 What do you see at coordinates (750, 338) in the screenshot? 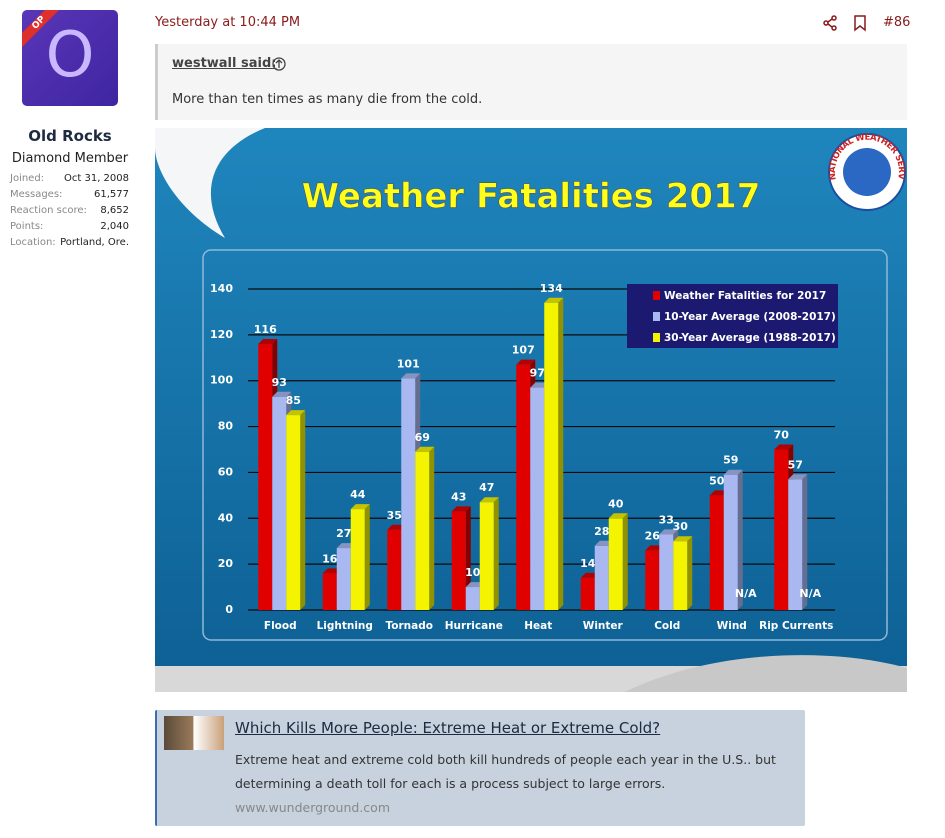
I see `legend-label: 30-Year Average (1988-2017)` at bounding box center [750, 338].